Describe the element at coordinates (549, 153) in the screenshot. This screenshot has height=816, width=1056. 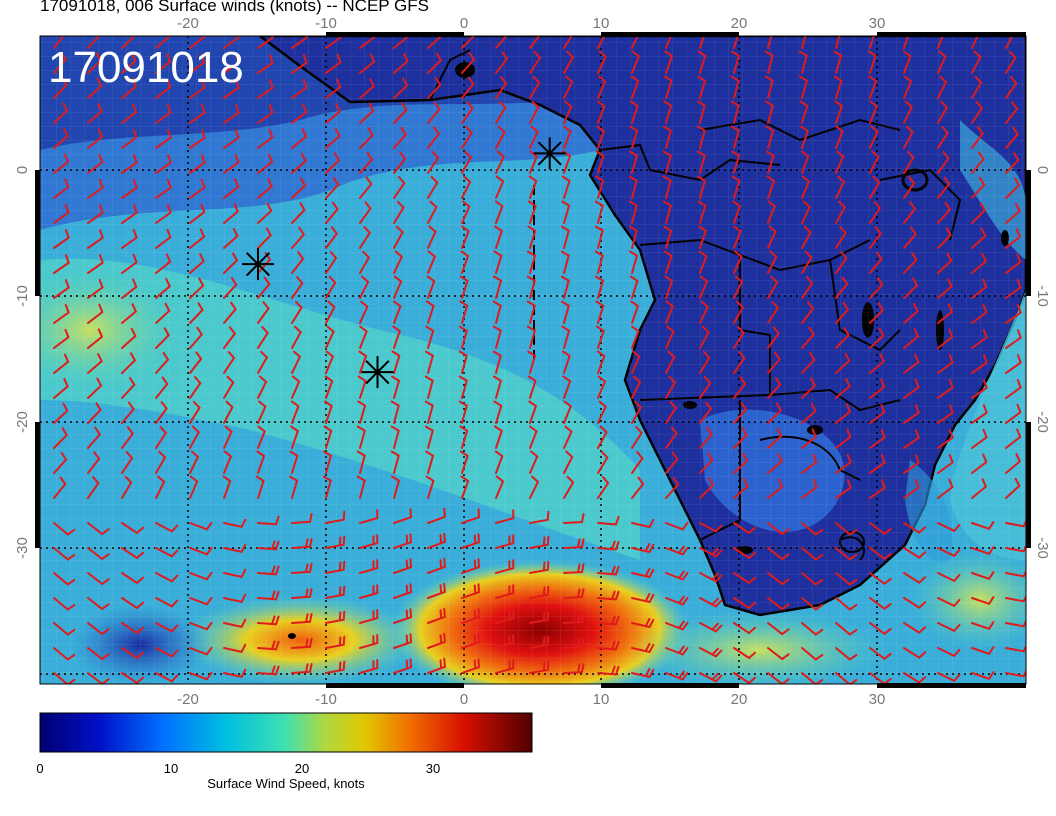
I see `star-marker` at that location.